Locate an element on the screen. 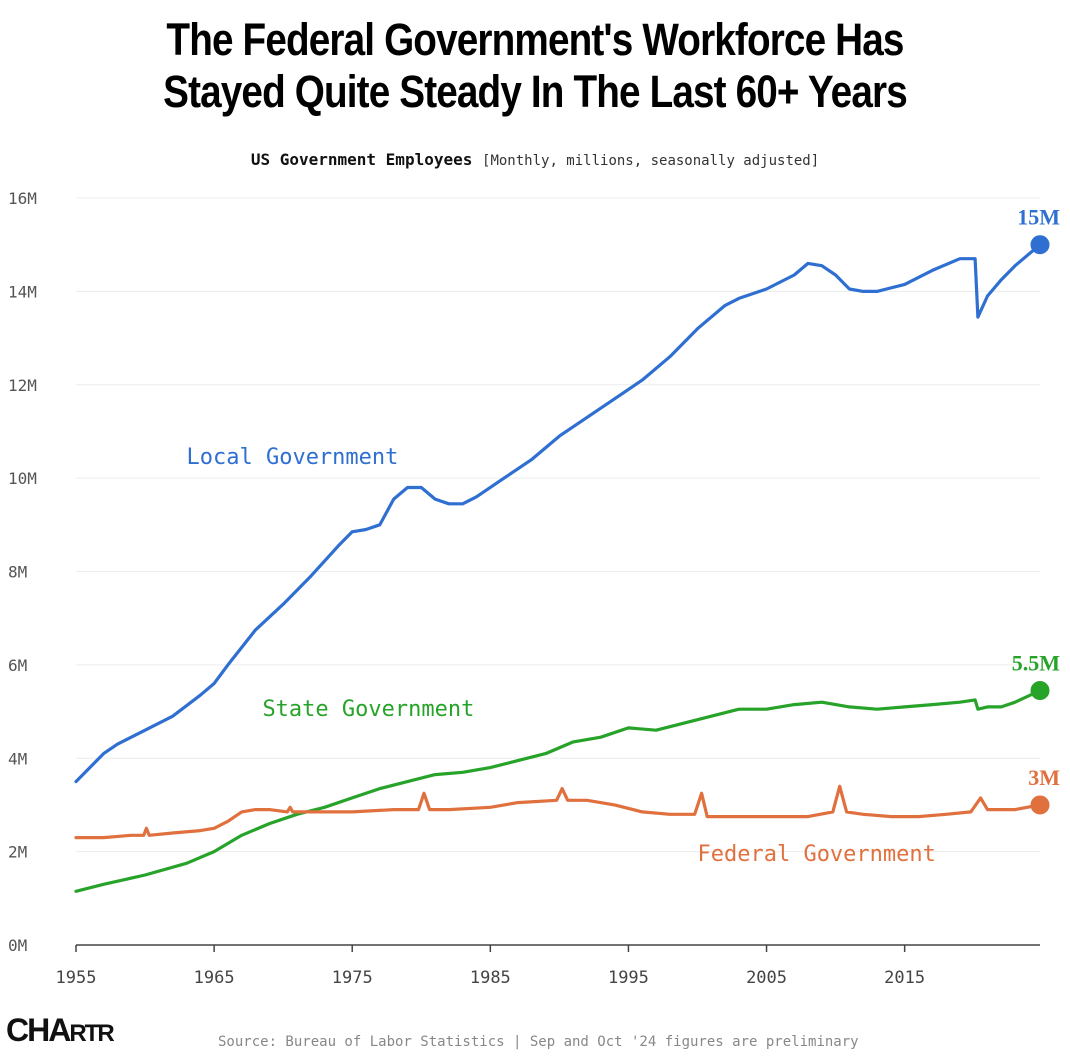 Image resolution: width=1070 pixels, height=1057 pixels. annotation-local-government: Local Government is located at coordinates (292, 457).